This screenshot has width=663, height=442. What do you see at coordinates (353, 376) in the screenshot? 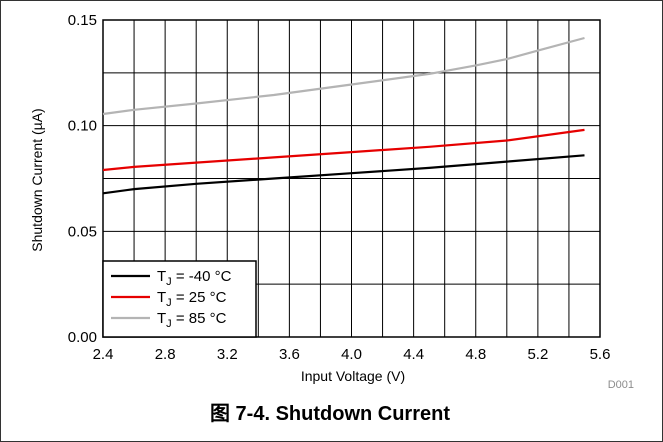
I see `x-axis-label: Input Voltage (V)` at bounding box center [353, 376].